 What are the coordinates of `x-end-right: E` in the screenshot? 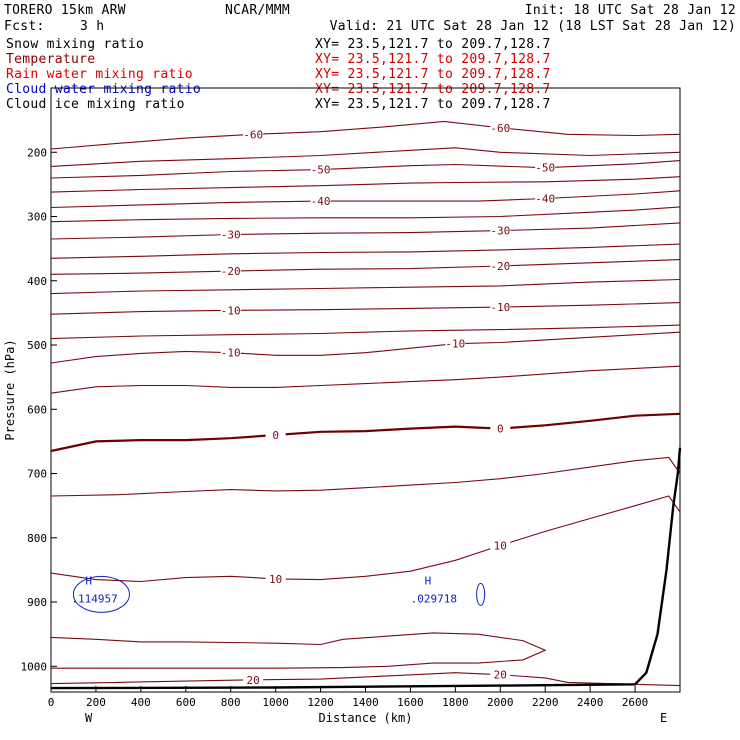 It's located at (663, 718).